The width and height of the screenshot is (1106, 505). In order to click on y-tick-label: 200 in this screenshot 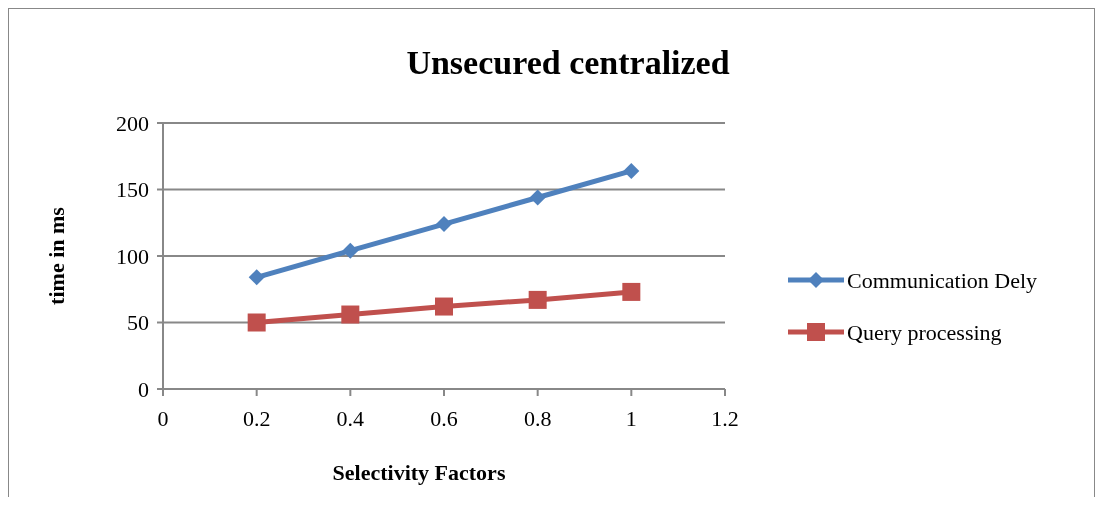, I will do `click(132, 123)`.